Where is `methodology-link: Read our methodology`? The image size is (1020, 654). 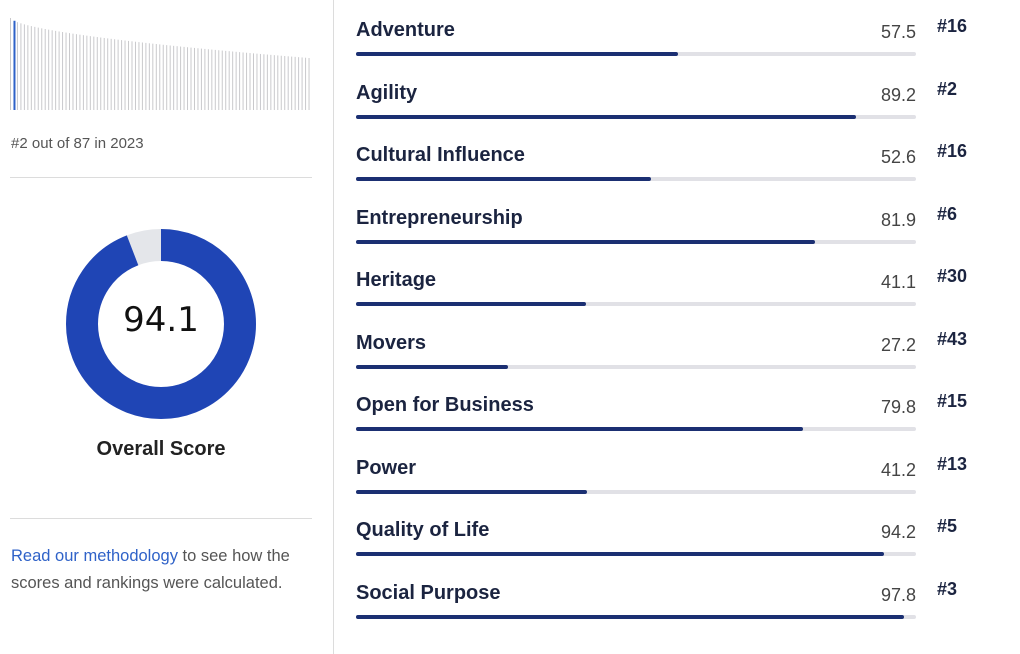 methodology-link: Read our methodology is located at coordinates (94, 556).